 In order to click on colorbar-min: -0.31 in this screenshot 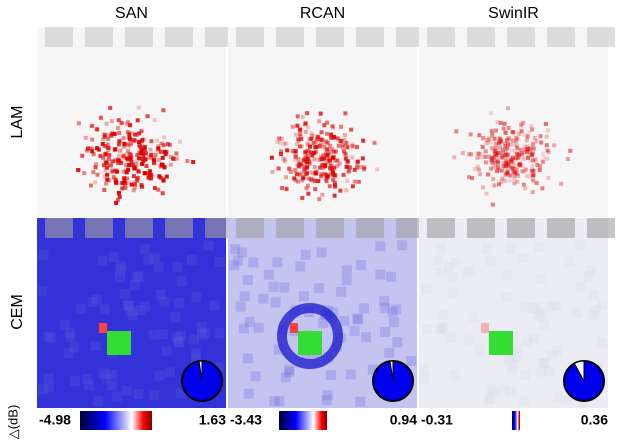, I will do `click(437, 420)`.